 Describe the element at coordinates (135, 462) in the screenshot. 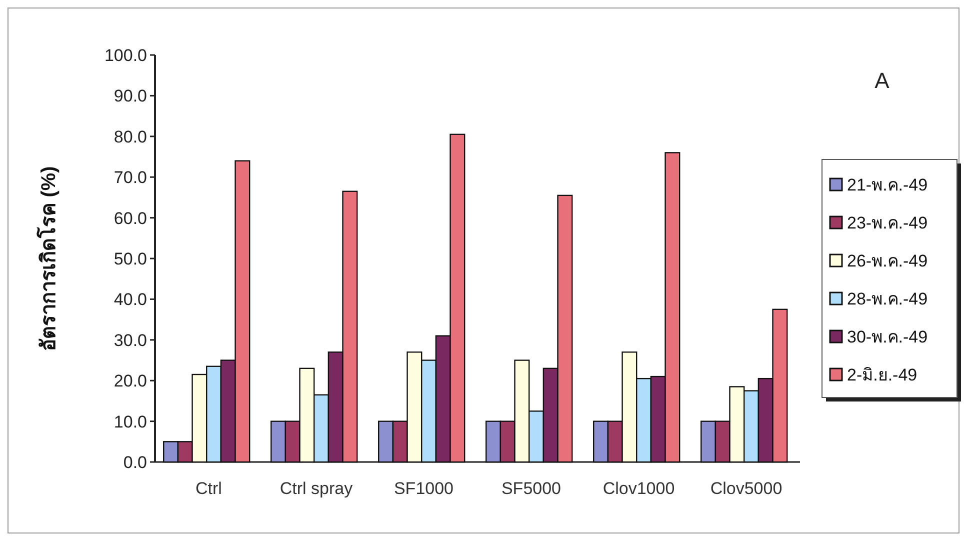

I see `y-tick-label: 0.0` at that location.